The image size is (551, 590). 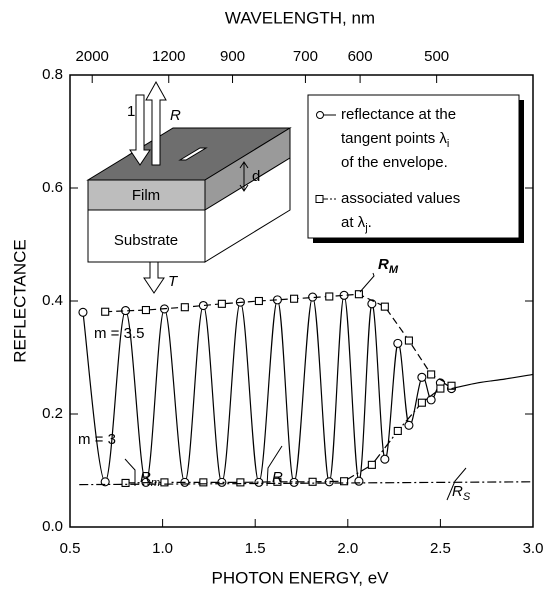 I want to click on legend-text: at λj., so click(x=356, y=224).